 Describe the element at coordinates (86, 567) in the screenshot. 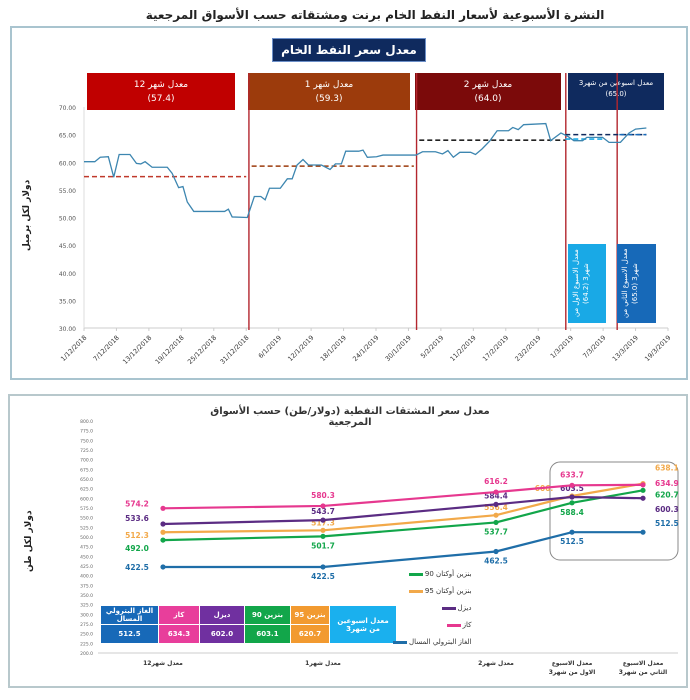

I see `y-tick-label: 425.0` at that location.